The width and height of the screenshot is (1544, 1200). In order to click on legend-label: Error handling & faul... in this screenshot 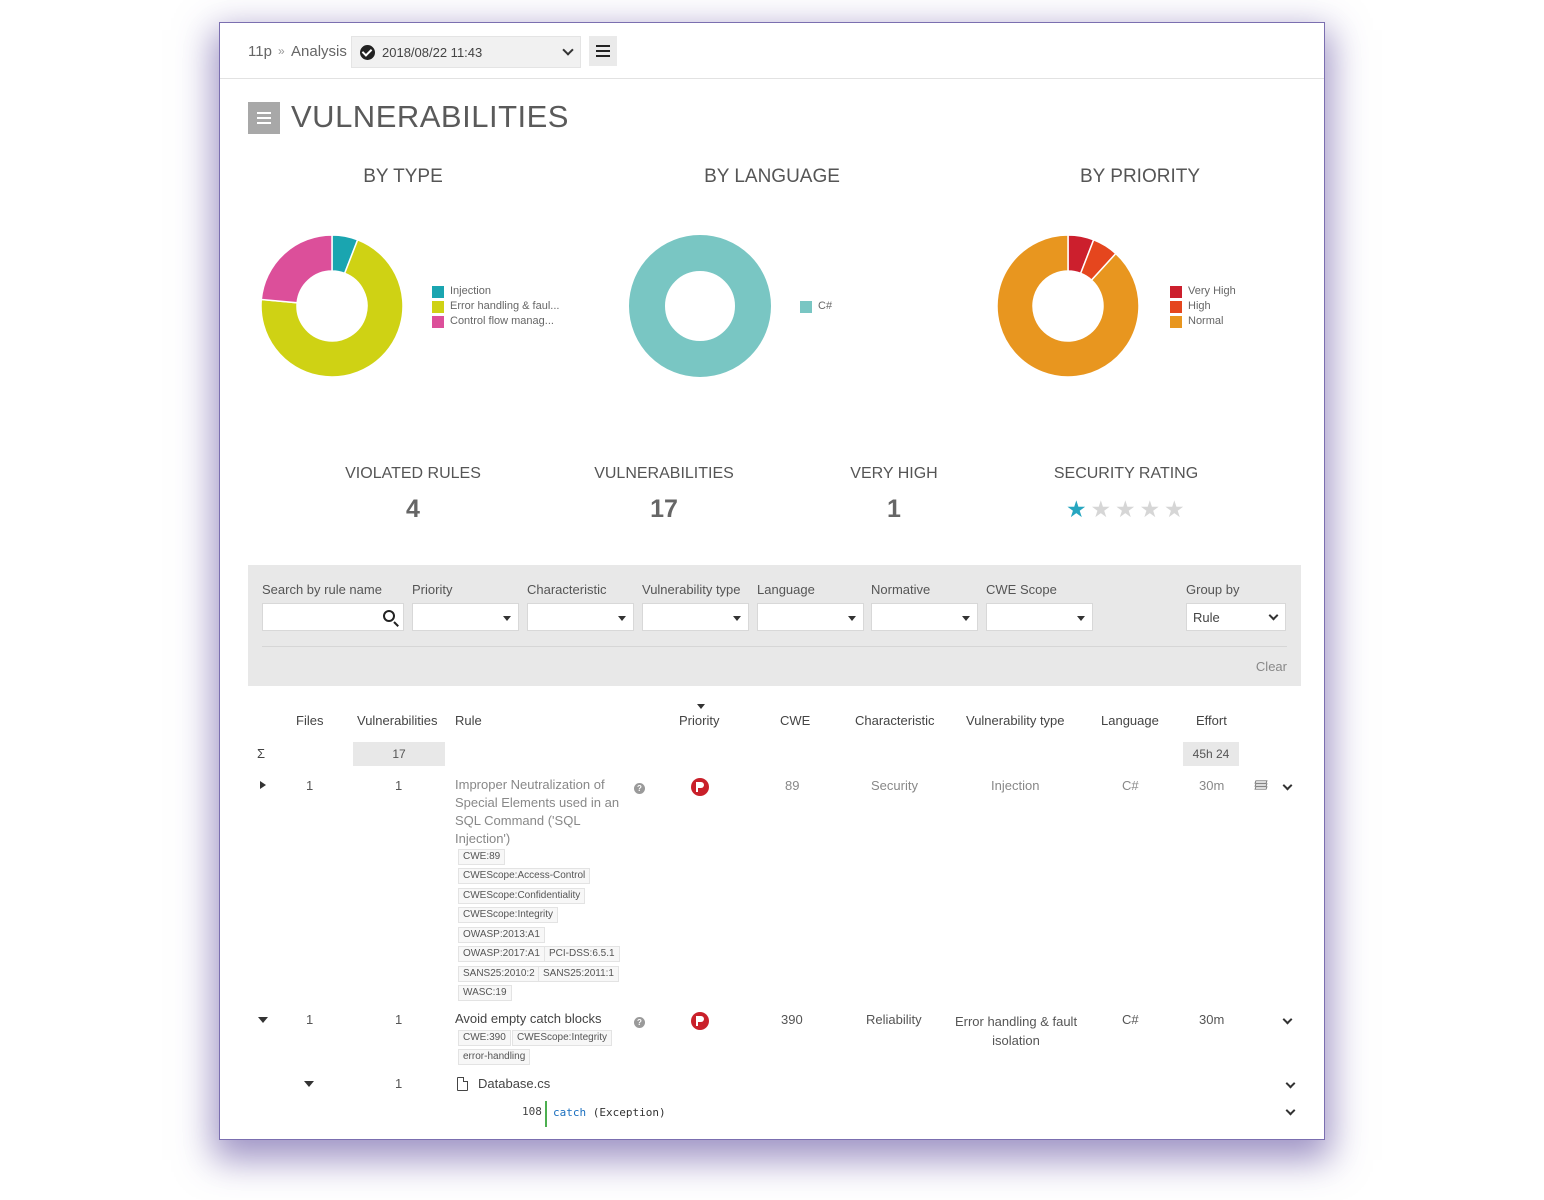, I will do `click(505, 306)`.